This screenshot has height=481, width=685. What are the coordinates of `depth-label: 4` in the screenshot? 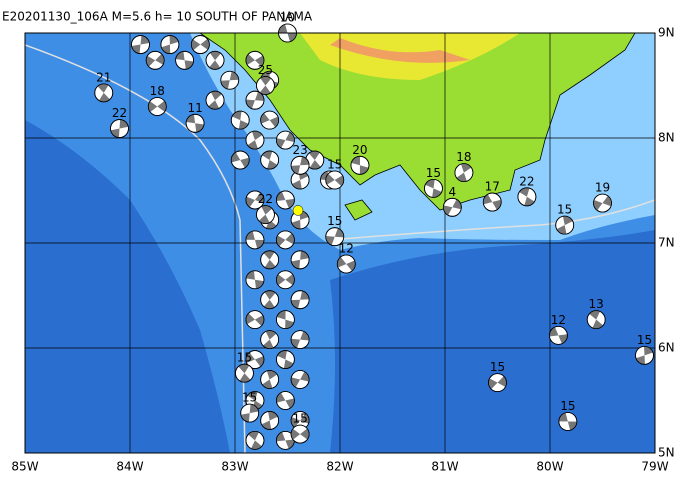 It's located at (453, 192).